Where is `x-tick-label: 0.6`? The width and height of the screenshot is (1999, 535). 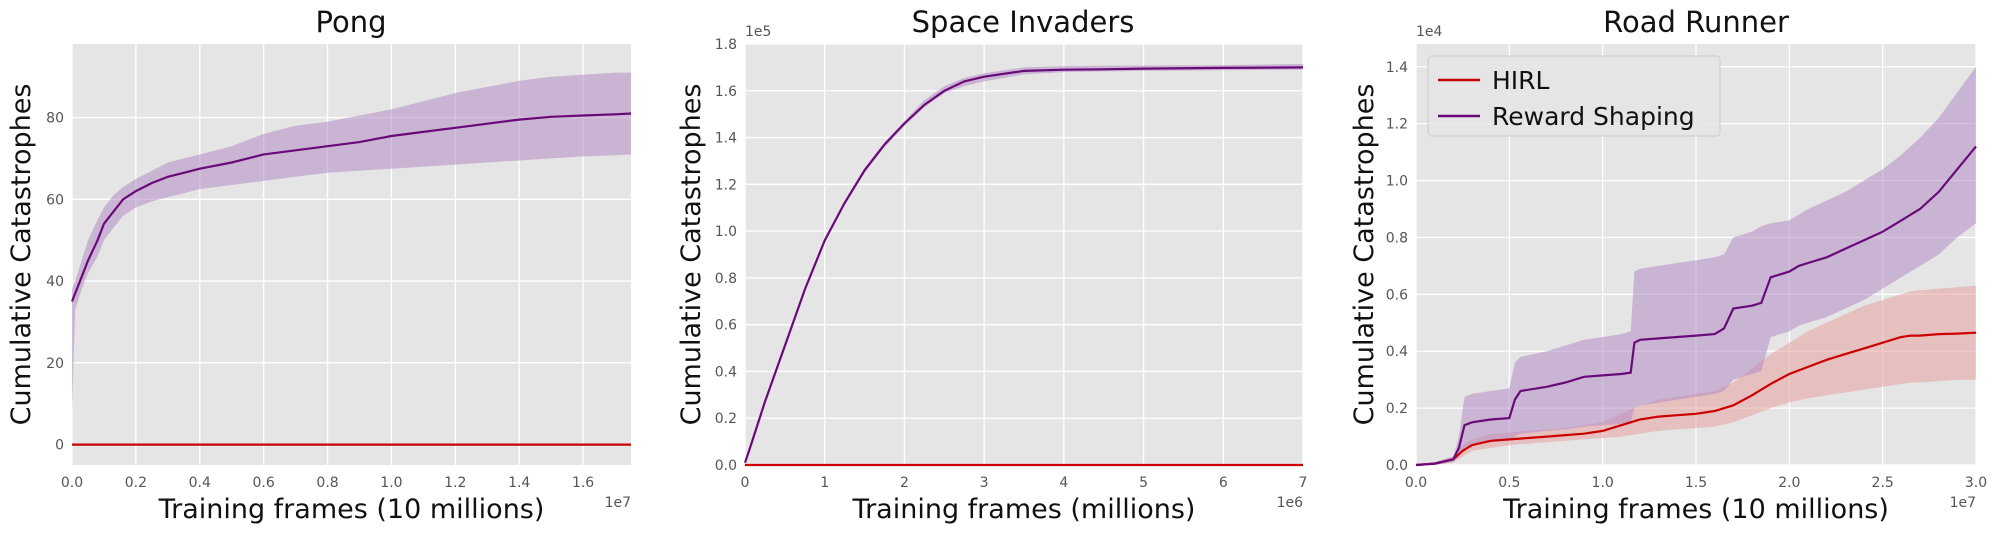
x-tick-label: 0.6 is located at coordinates (264, 483).